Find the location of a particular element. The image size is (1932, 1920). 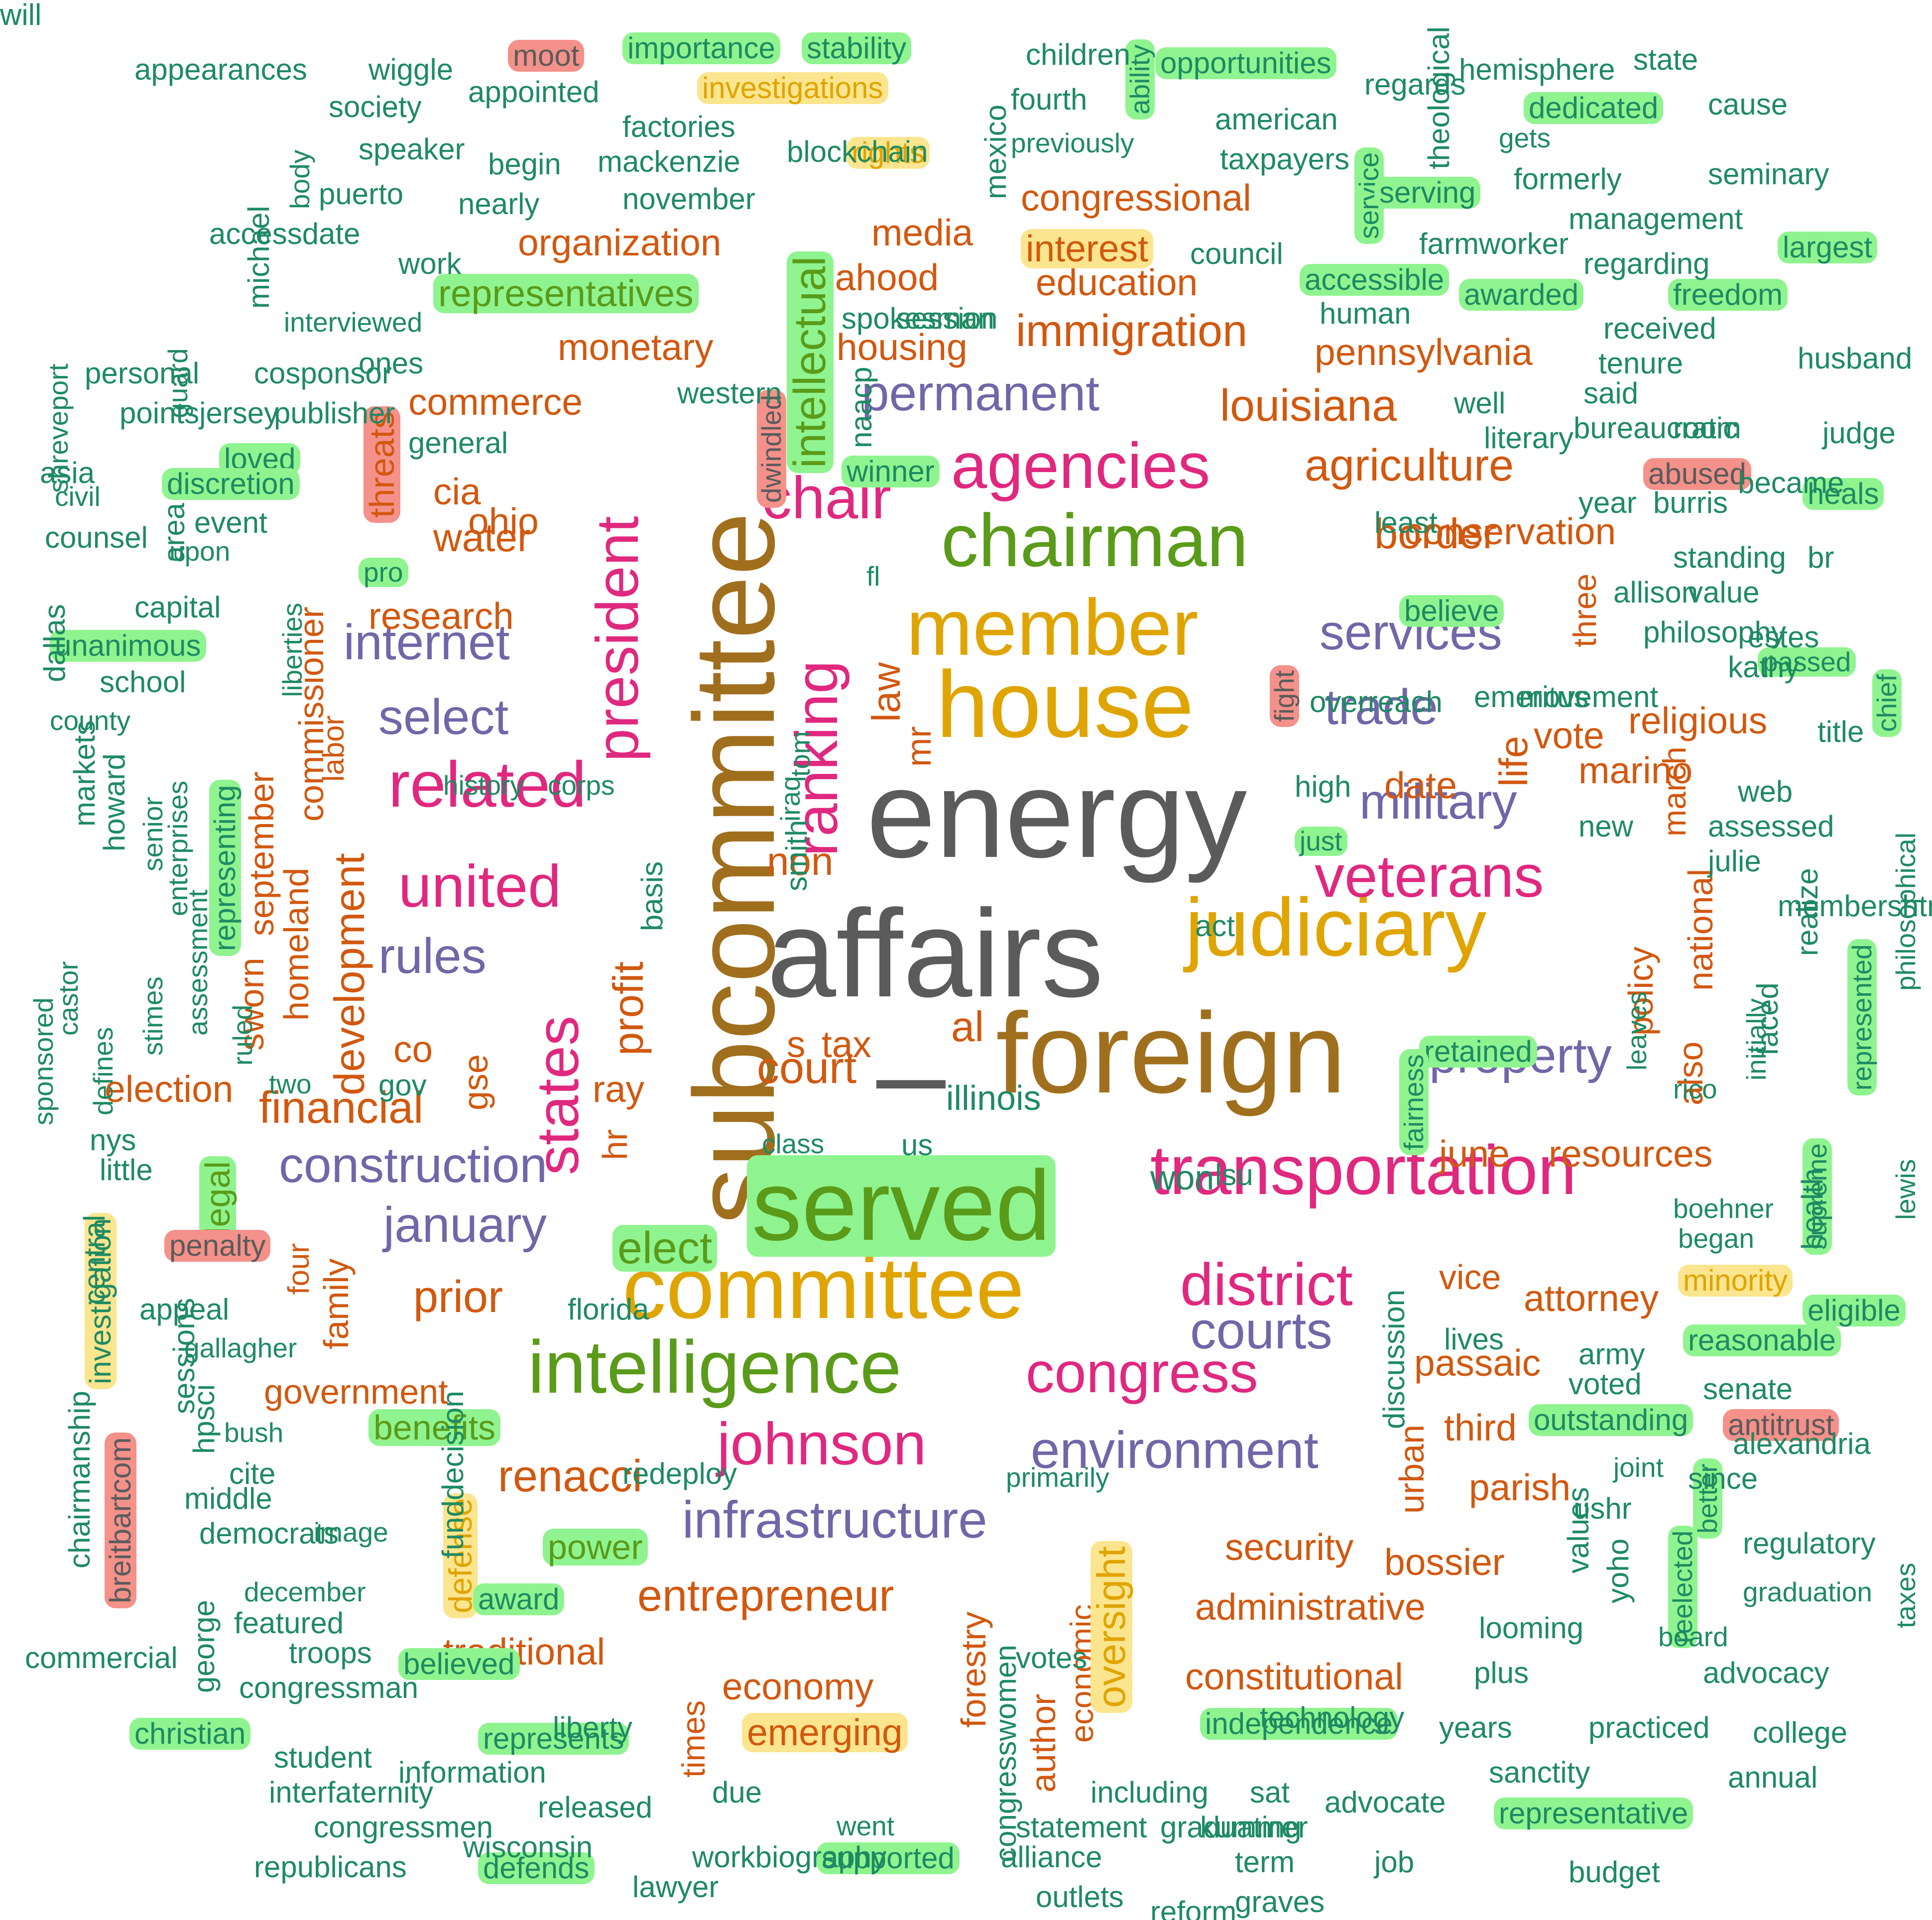

word-parish: parish is located at coordinates (1520, 1487).